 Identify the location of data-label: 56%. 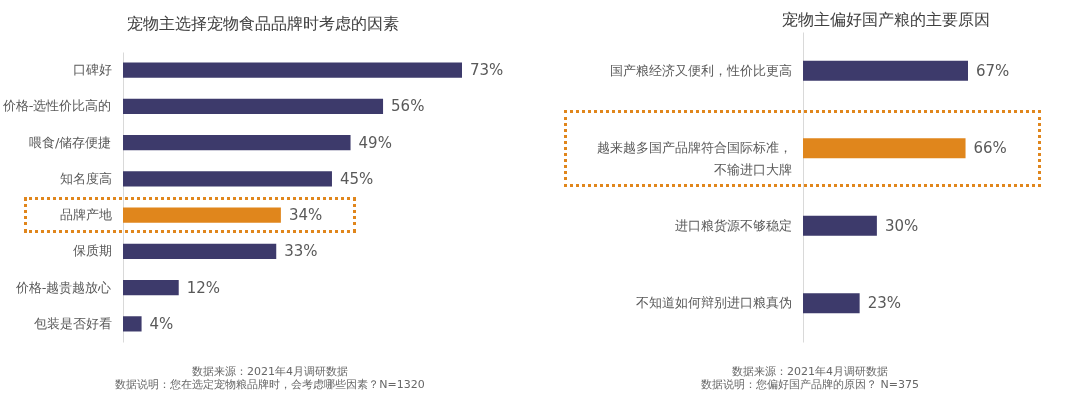
(408, 106).